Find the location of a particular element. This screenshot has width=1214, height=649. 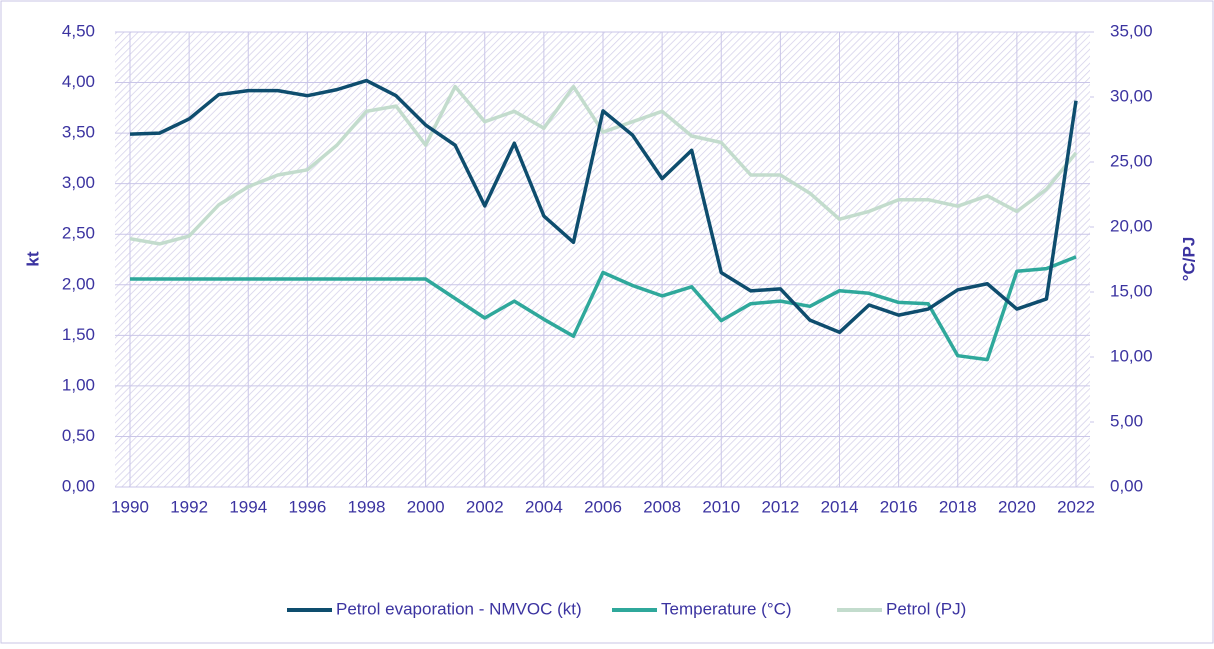

y2-tick-label: 35,00 is located at coordinates (1131, 30).